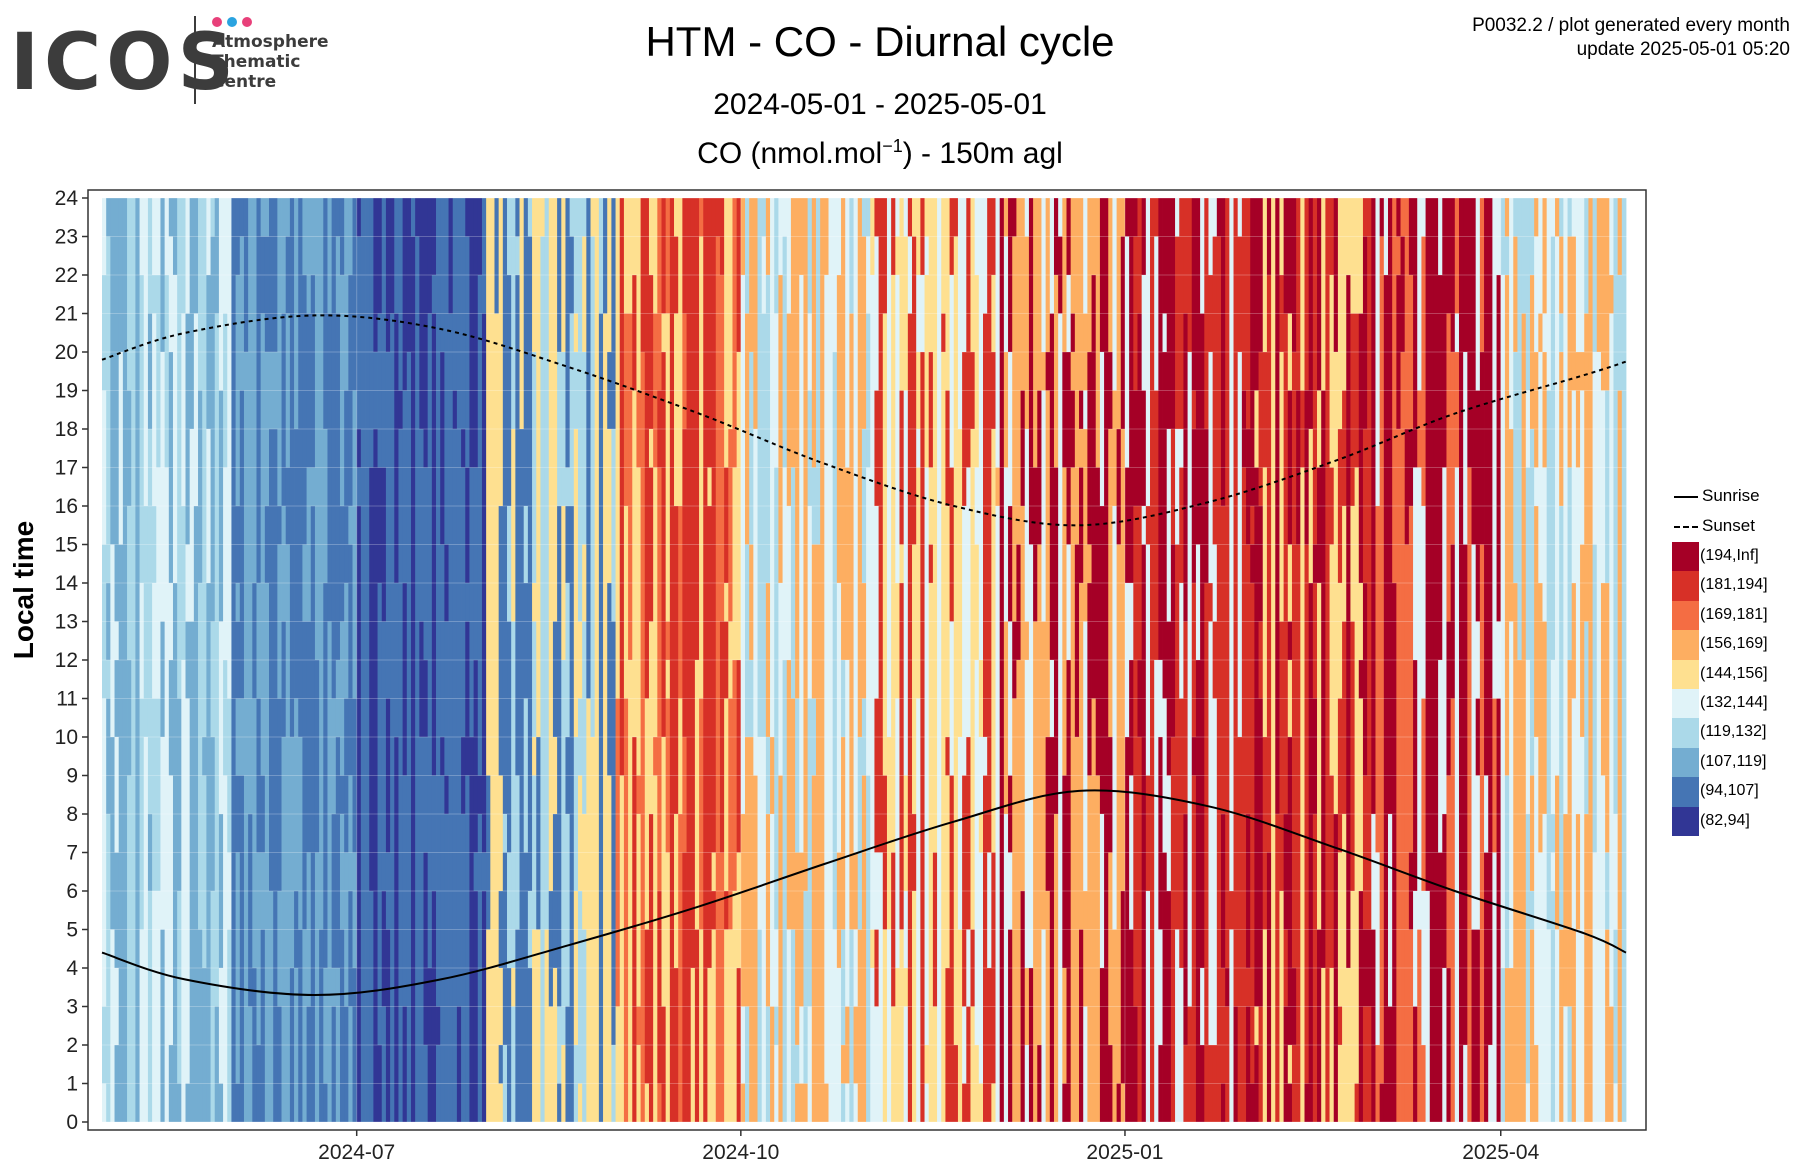  What do you see at coordinates (1734, 762) in the screenshot?
I see `legend-bin: (107,119]` at bounding box center [1734, 762].